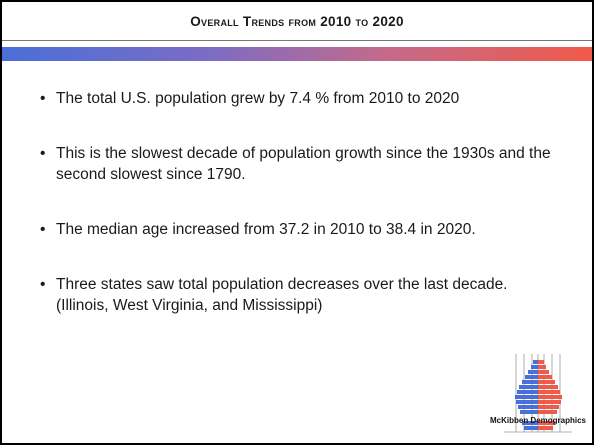 Image resolution: width=594 pixels, height=445 pixels. I want to click on gradient-divider-bar, so click(297, 54).